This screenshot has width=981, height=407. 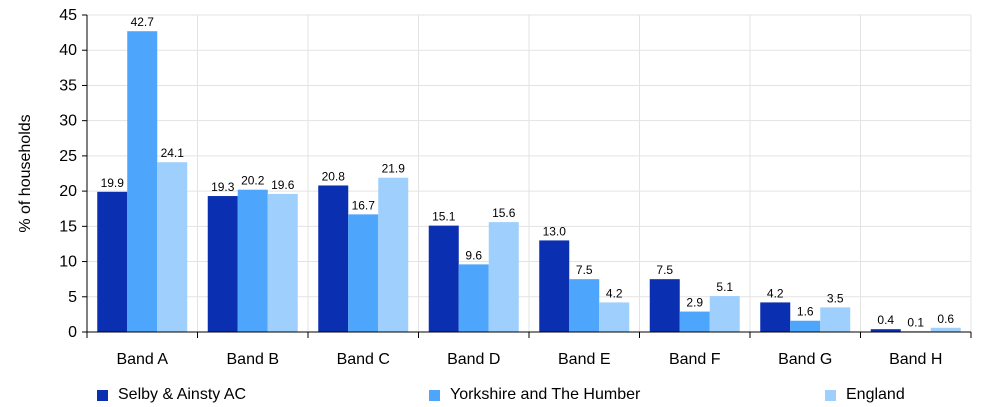 What do you see at coordinates (473, 359) in the screenshot?
I see `x-category-label: Band D` at bounding box center [473, 359].